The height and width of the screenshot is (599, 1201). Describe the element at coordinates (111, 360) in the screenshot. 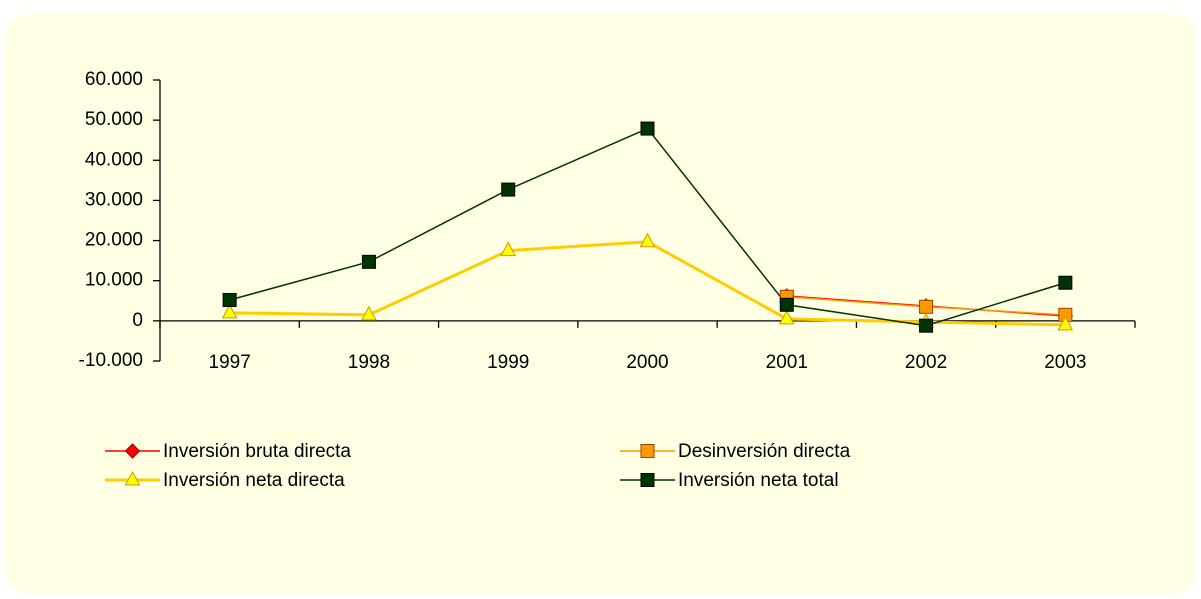

I see `y-tick-label: -10.000` at that location.